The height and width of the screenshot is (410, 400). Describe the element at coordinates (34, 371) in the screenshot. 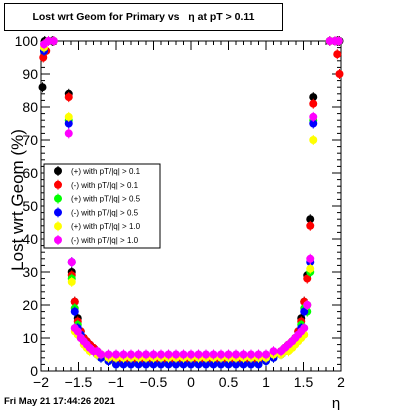

I see `y-tick-label: 0` at that location.